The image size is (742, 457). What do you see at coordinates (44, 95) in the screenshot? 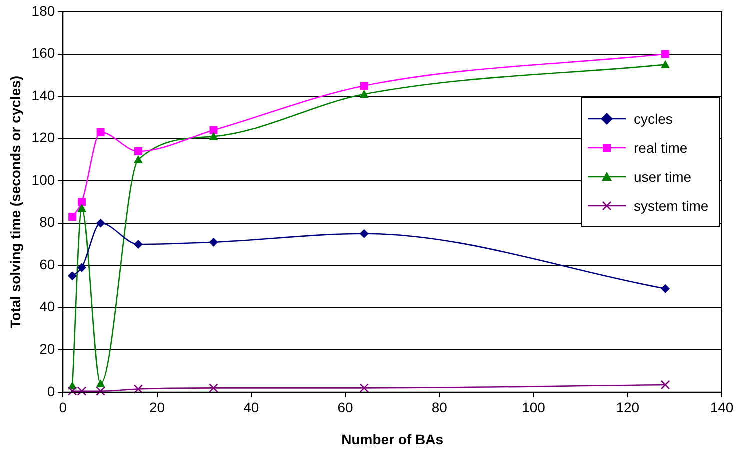
I see `y-tick-label: 140` at bounding box center [44, 95].